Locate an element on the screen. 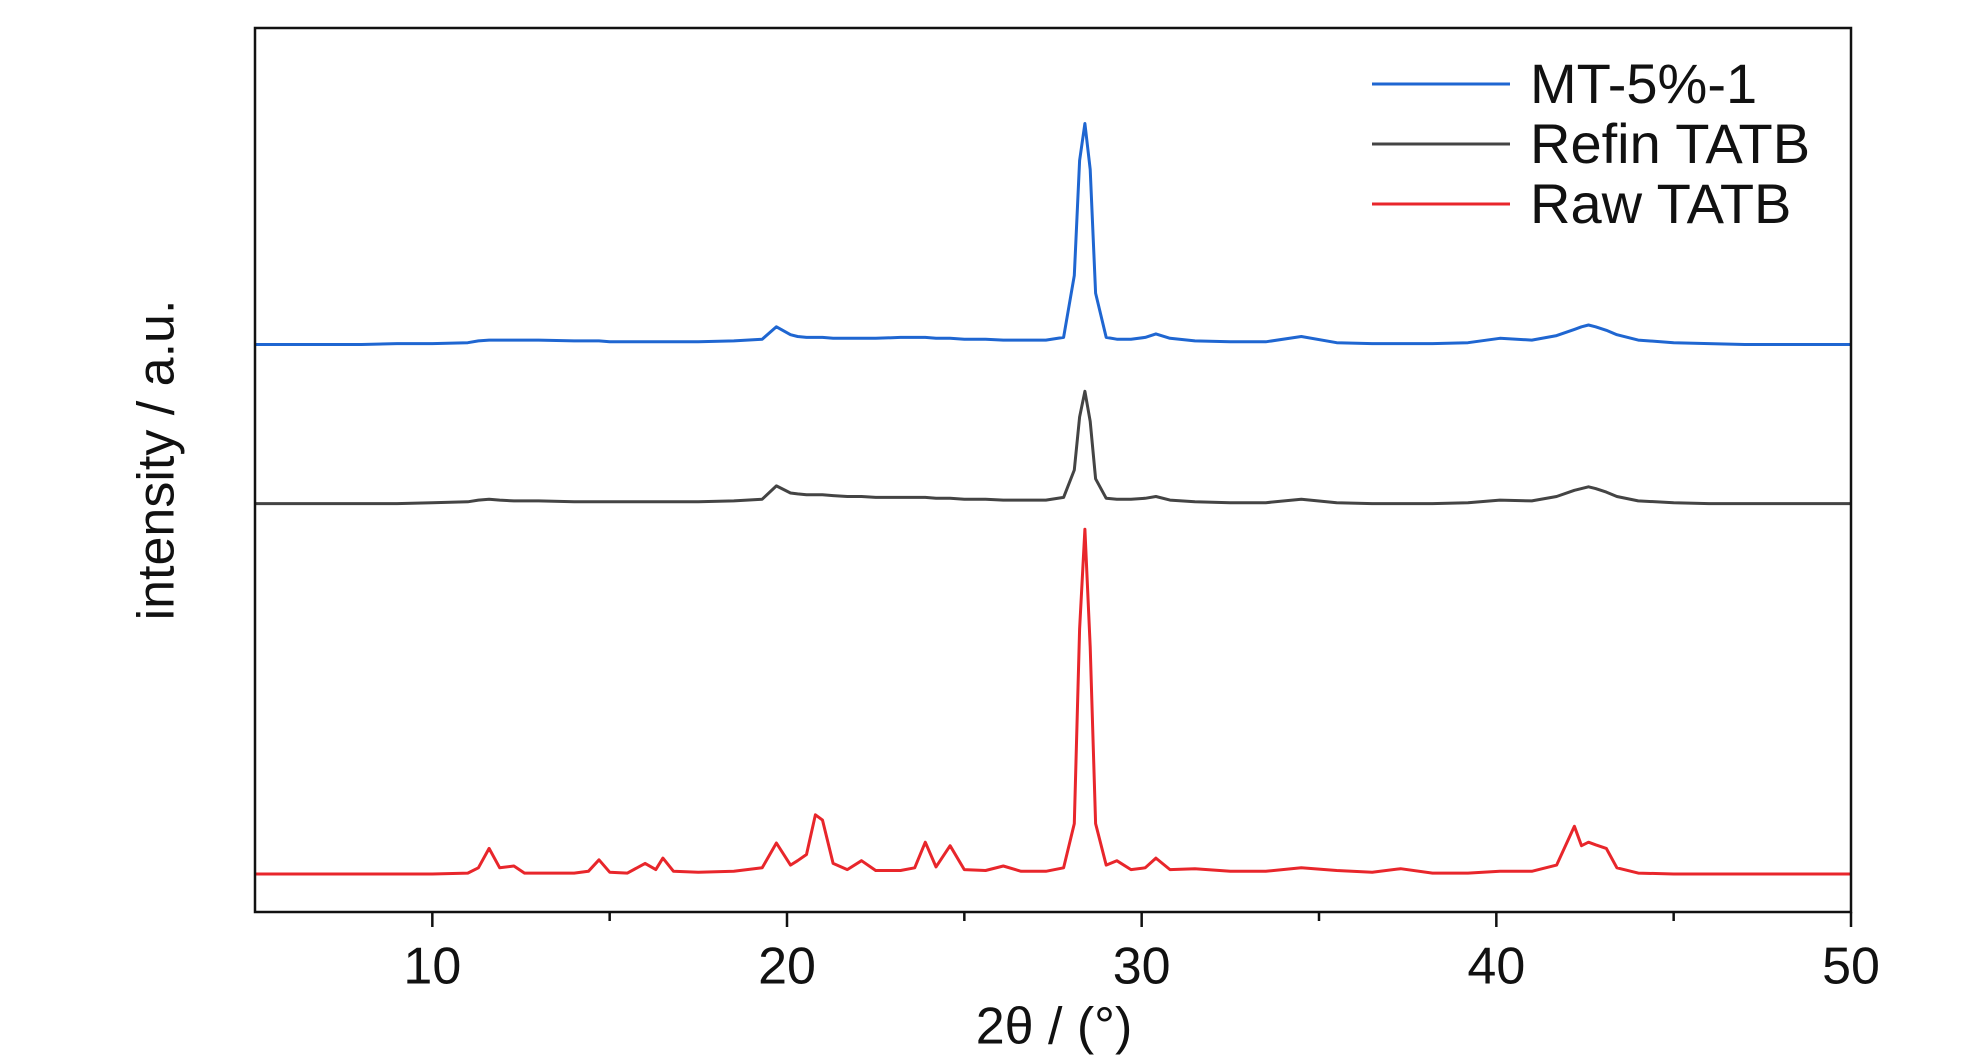  series-line is located at coordinates (1053, 447).